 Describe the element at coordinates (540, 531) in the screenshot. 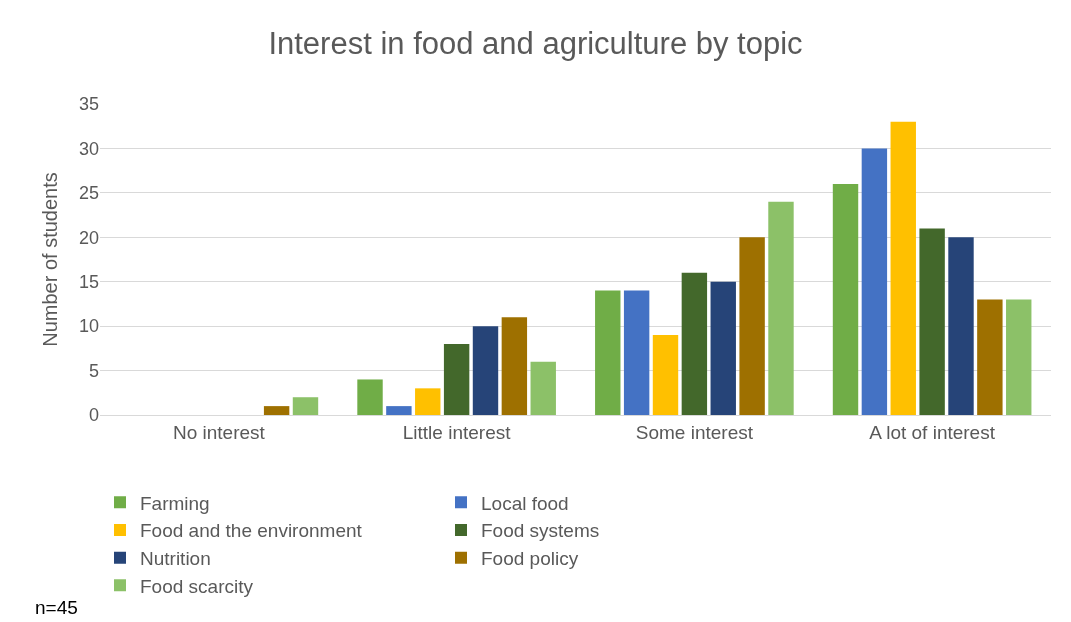

I see `legend-label: Food systems` at that location.